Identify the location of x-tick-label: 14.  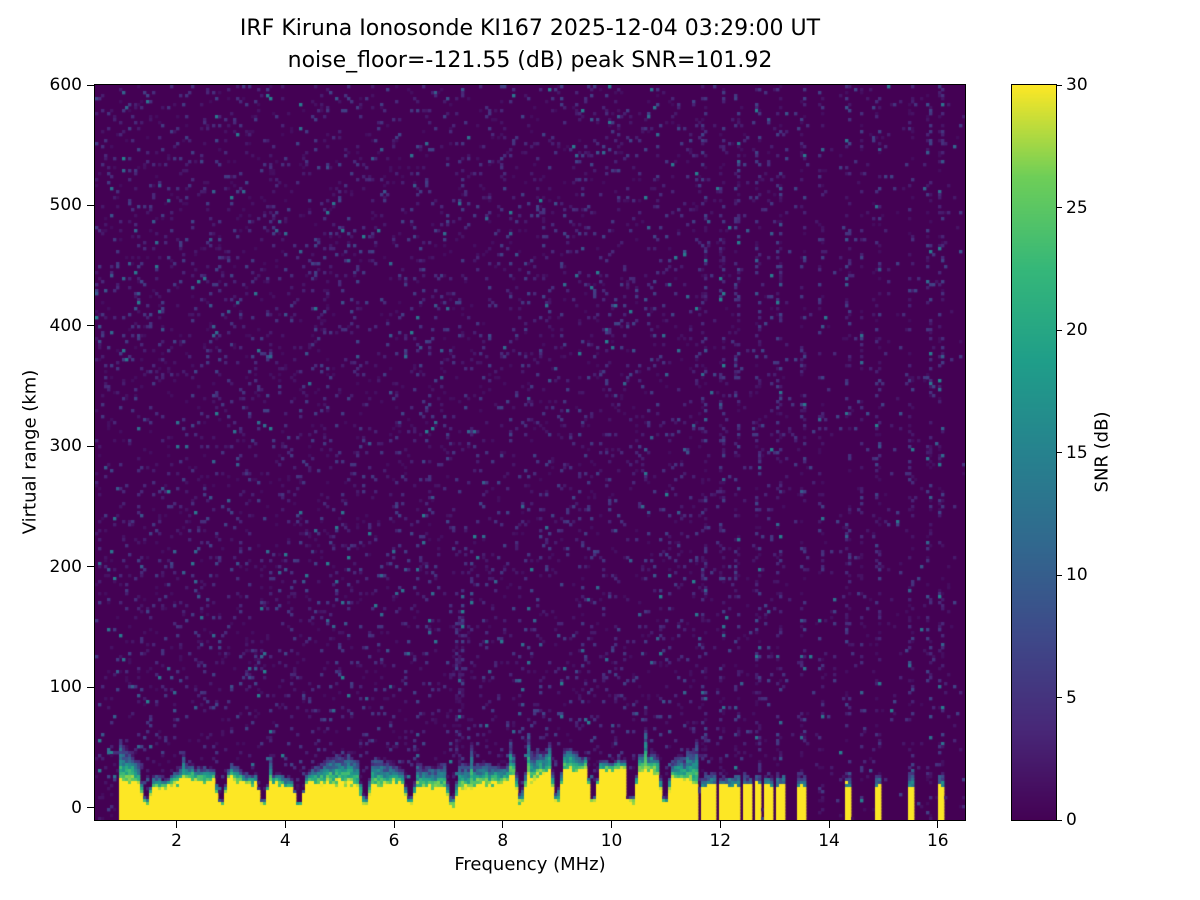
(829, 841).